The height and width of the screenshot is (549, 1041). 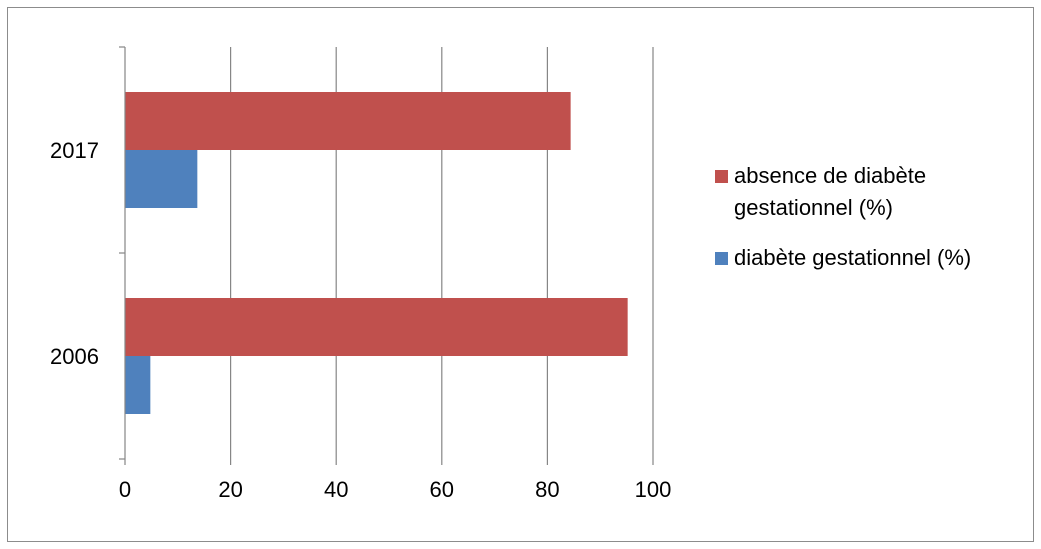 What do you see at coordinates (853, 257) in the screenshot?
I see `legend-label-diabete: diabète gestationnel (%)` at bounding box center [853, 257].